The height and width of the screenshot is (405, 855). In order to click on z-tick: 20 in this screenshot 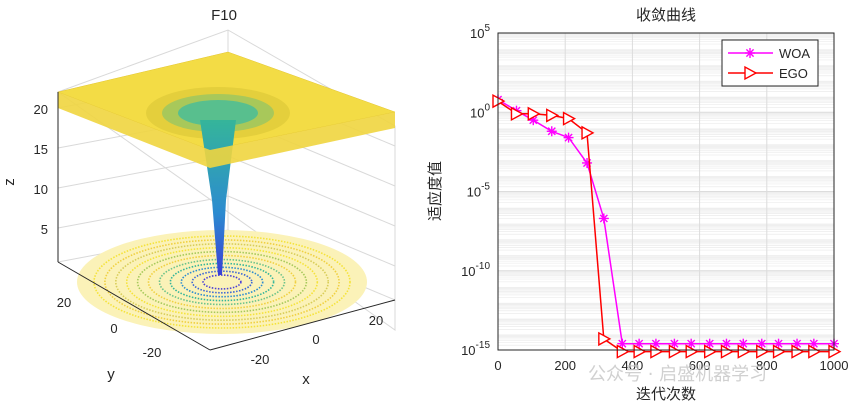, I will do `click(41, 109)`.